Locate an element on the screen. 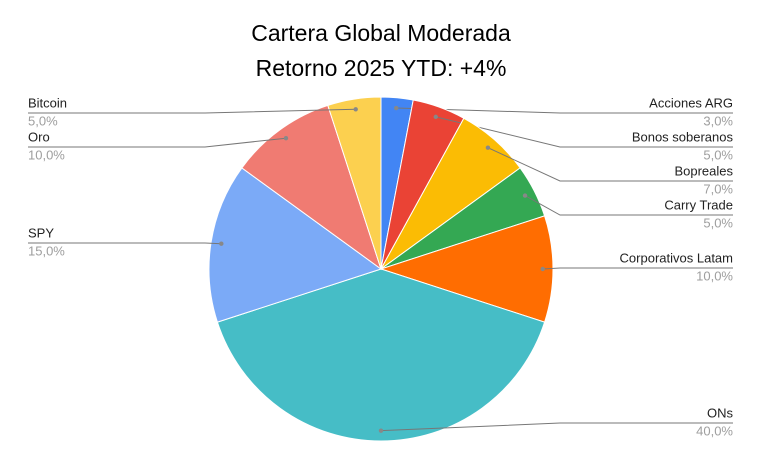 Image resolution: width=772 pixels, height=467 pixels. slice-label: Carry Trade is located at coordinates (698, 204).